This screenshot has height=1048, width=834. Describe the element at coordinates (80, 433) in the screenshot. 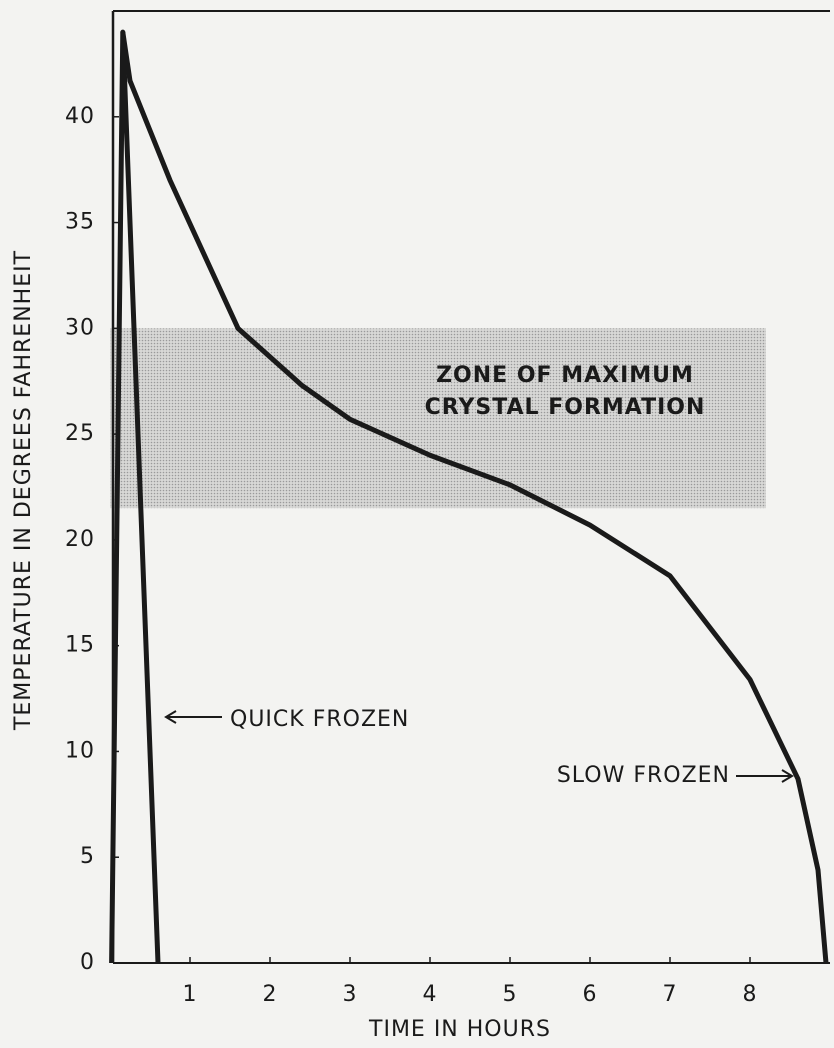

I see `y-tick-label: 25` at that location.